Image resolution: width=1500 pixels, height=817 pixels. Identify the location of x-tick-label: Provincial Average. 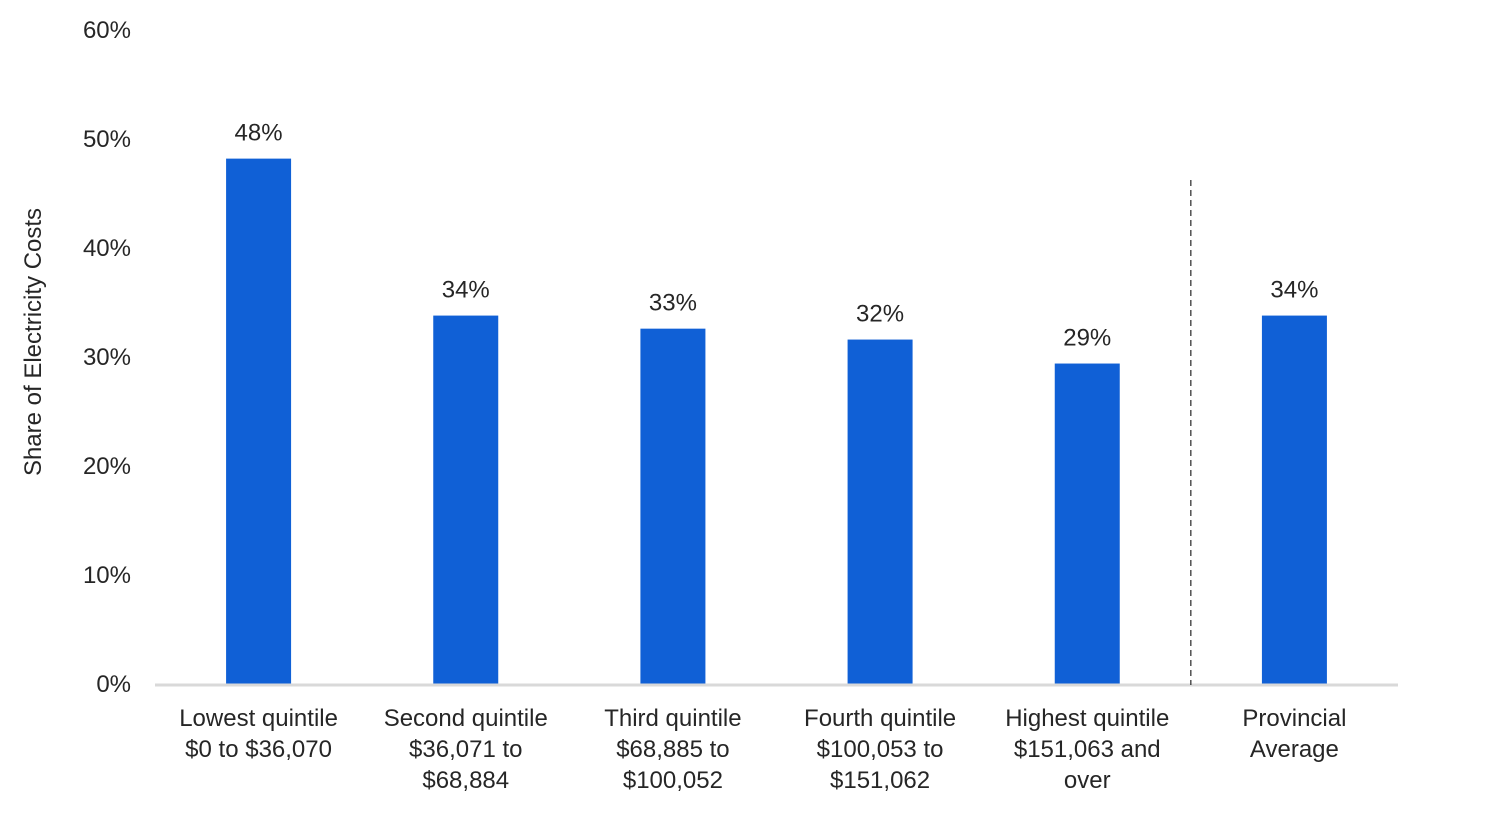
(1294, 734).